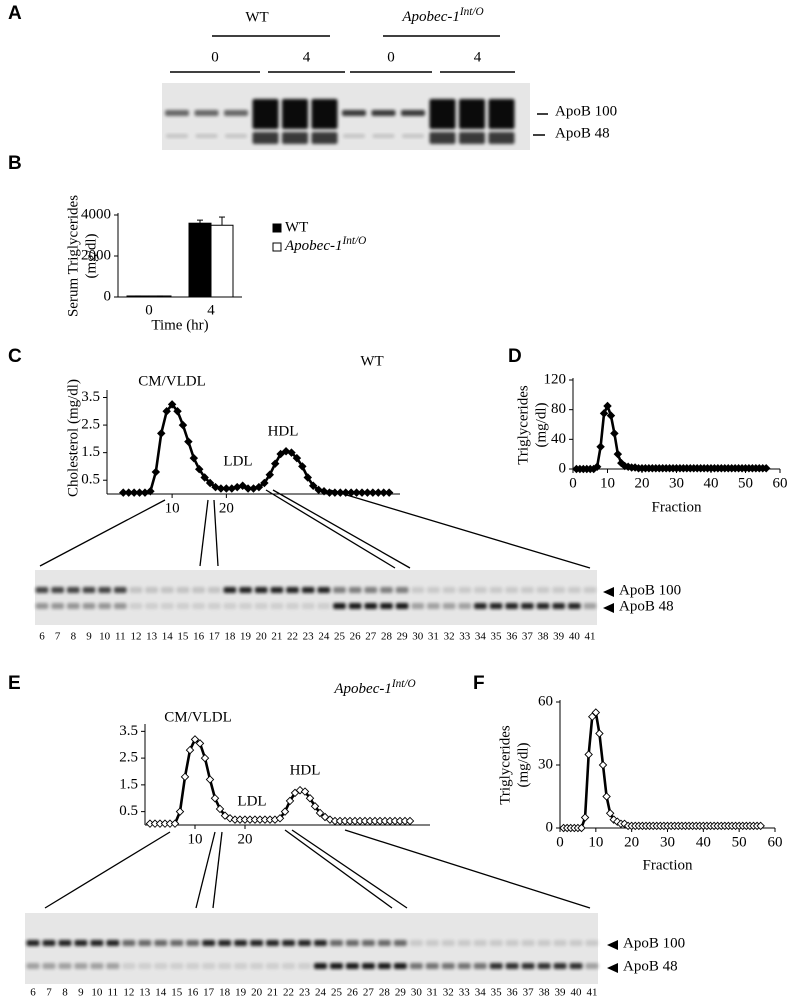 The height and width of the screenshot is (999, 797). What do you see at coordinates (58, 637) in the screenshot?
I see `lane-number: 7` at bounding box center [58, 637].